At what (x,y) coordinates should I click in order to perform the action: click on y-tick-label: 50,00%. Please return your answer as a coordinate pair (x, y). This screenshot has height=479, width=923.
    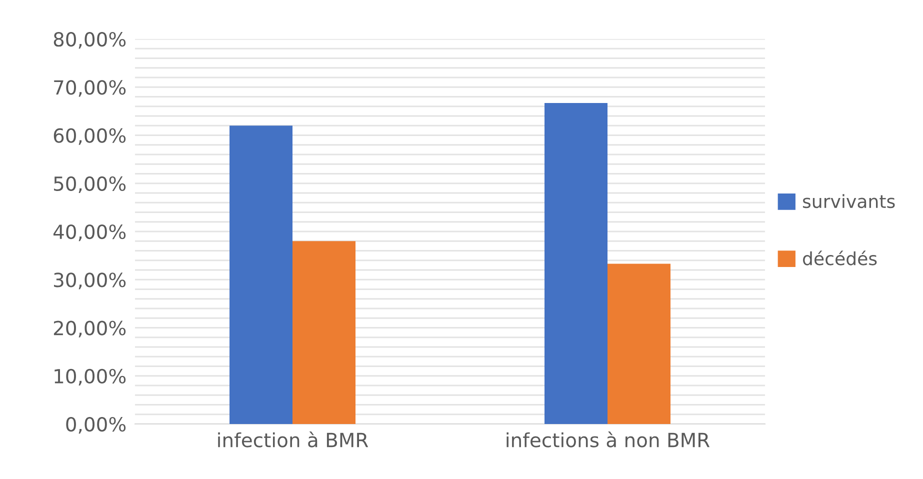
    Looking at the image, I should click on (90, 185).